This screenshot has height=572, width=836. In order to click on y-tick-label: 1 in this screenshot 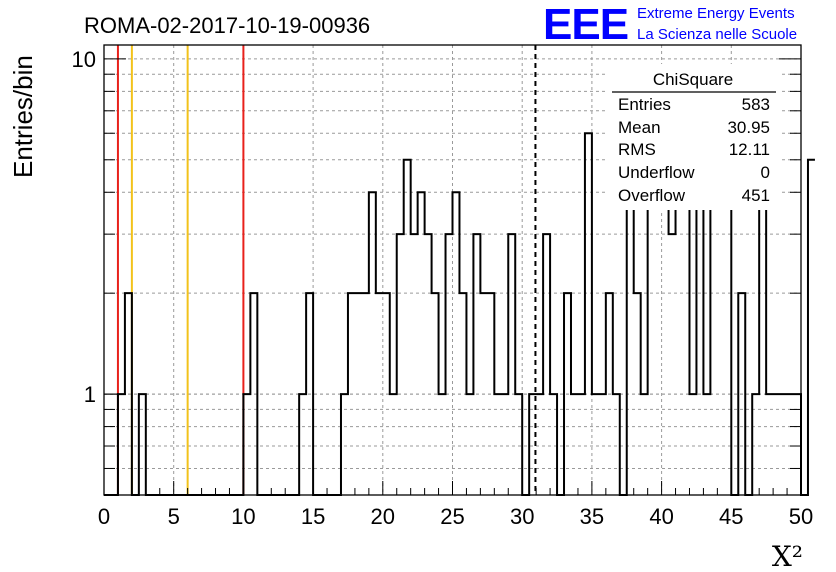, I will do `click(90, 394)`.